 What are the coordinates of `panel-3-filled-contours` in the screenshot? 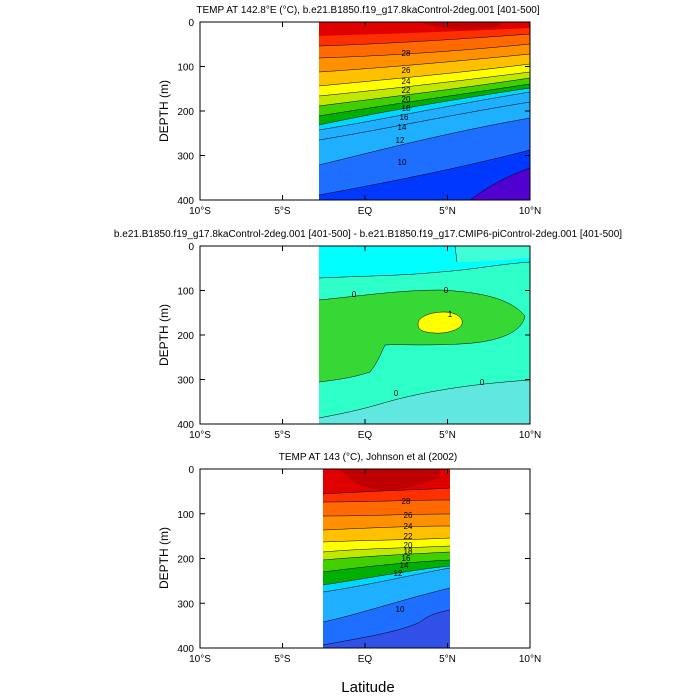 It's located at (386, 558).